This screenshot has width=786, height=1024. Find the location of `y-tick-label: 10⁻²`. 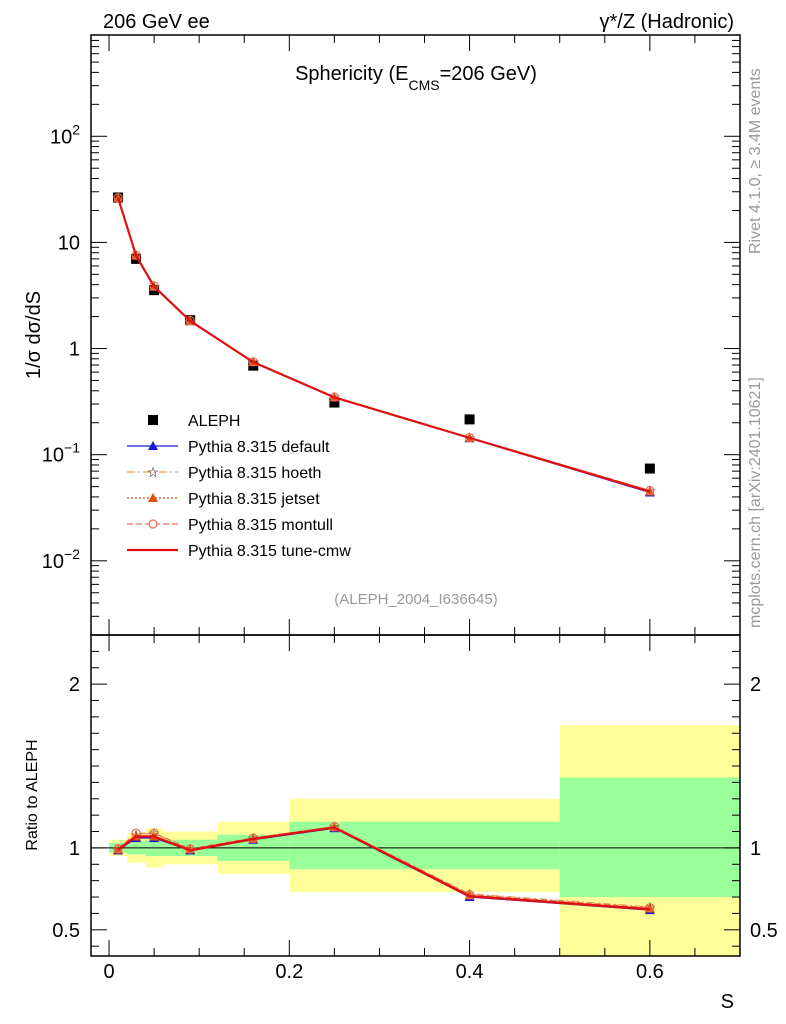

y-tick-label: 10⁻² is located at coordinates (61, 559).